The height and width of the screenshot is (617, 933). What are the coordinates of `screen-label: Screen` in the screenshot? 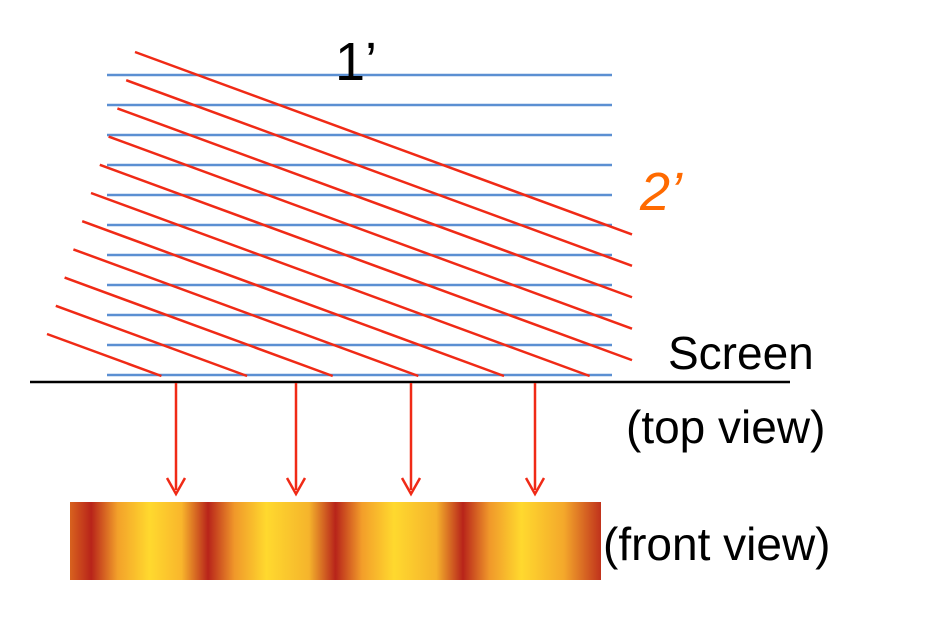 It's located at (741, 353).